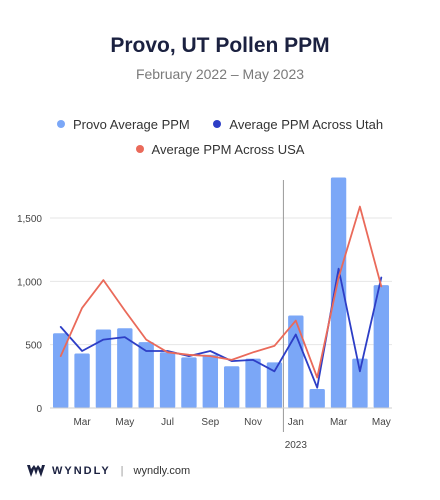 The image size is (440, 500). Describe the element at coordinates (220, 74) in the screenshot. I see `chart-subtitle: February 2022 – May 2023` at that location.